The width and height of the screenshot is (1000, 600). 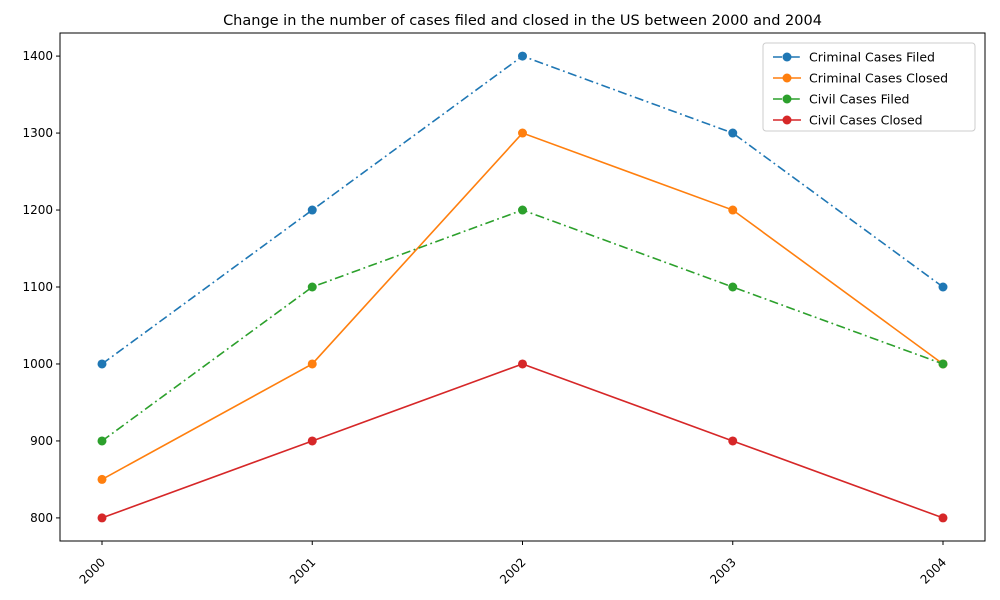 I want to click on y-tick-label: 1200, so click(x=37, y=210).